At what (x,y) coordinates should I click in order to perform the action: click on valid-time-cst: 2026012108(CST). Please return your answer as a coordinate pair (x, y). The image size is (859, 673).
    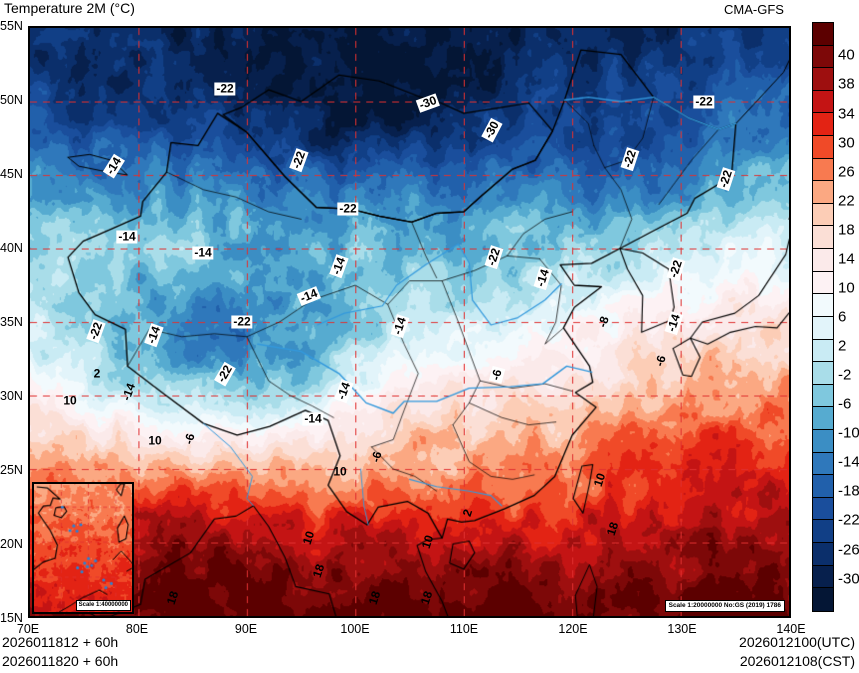
    Looking at the image, I should click on (797, 661).